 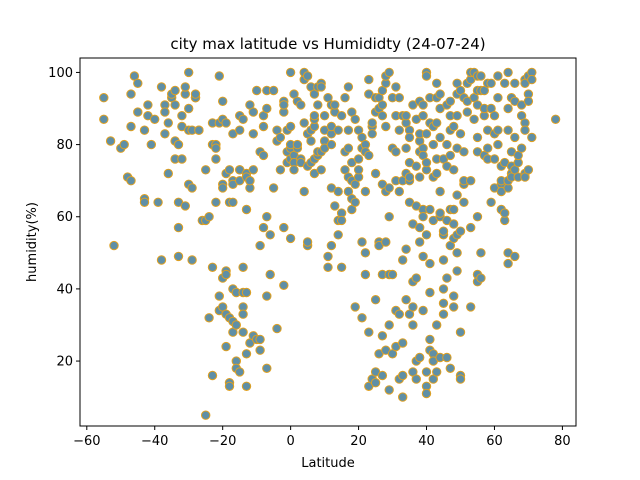 What do you see at coordinates (86, 441) in the screenshot?
I see `x-tick-label: −60` at bounding box center [86, 441].